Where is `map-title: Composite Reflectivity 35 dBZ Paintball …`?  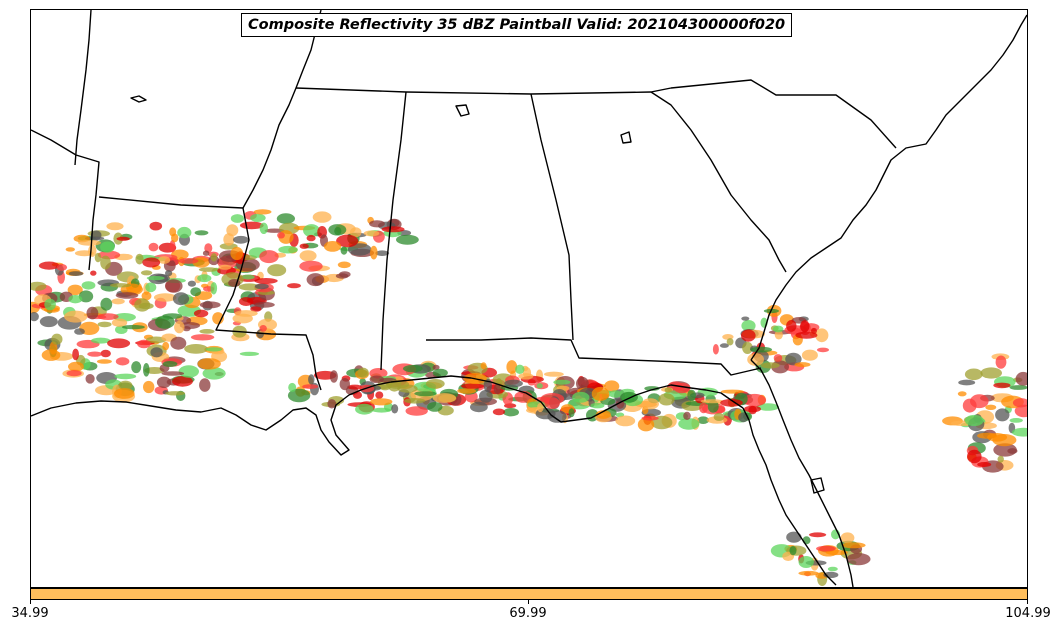 map-title: Composite Reflectivity 35 dBZ Paintball … is located at coordinates (517, 25).